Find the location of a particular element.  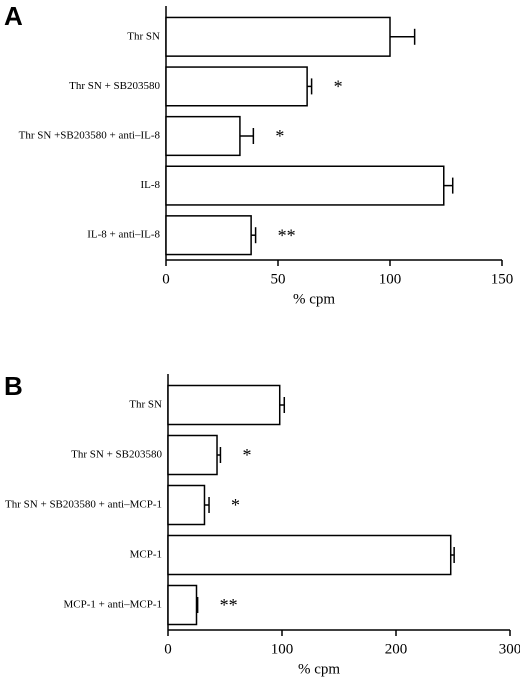

x-tick-label: 150 is located at coordinates (502, 279).